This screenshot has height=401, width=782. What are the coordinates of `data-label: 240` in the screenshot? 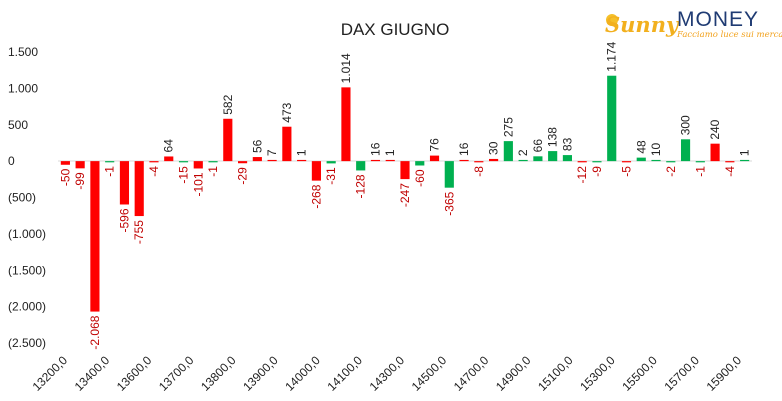 It's located at (715, 129).